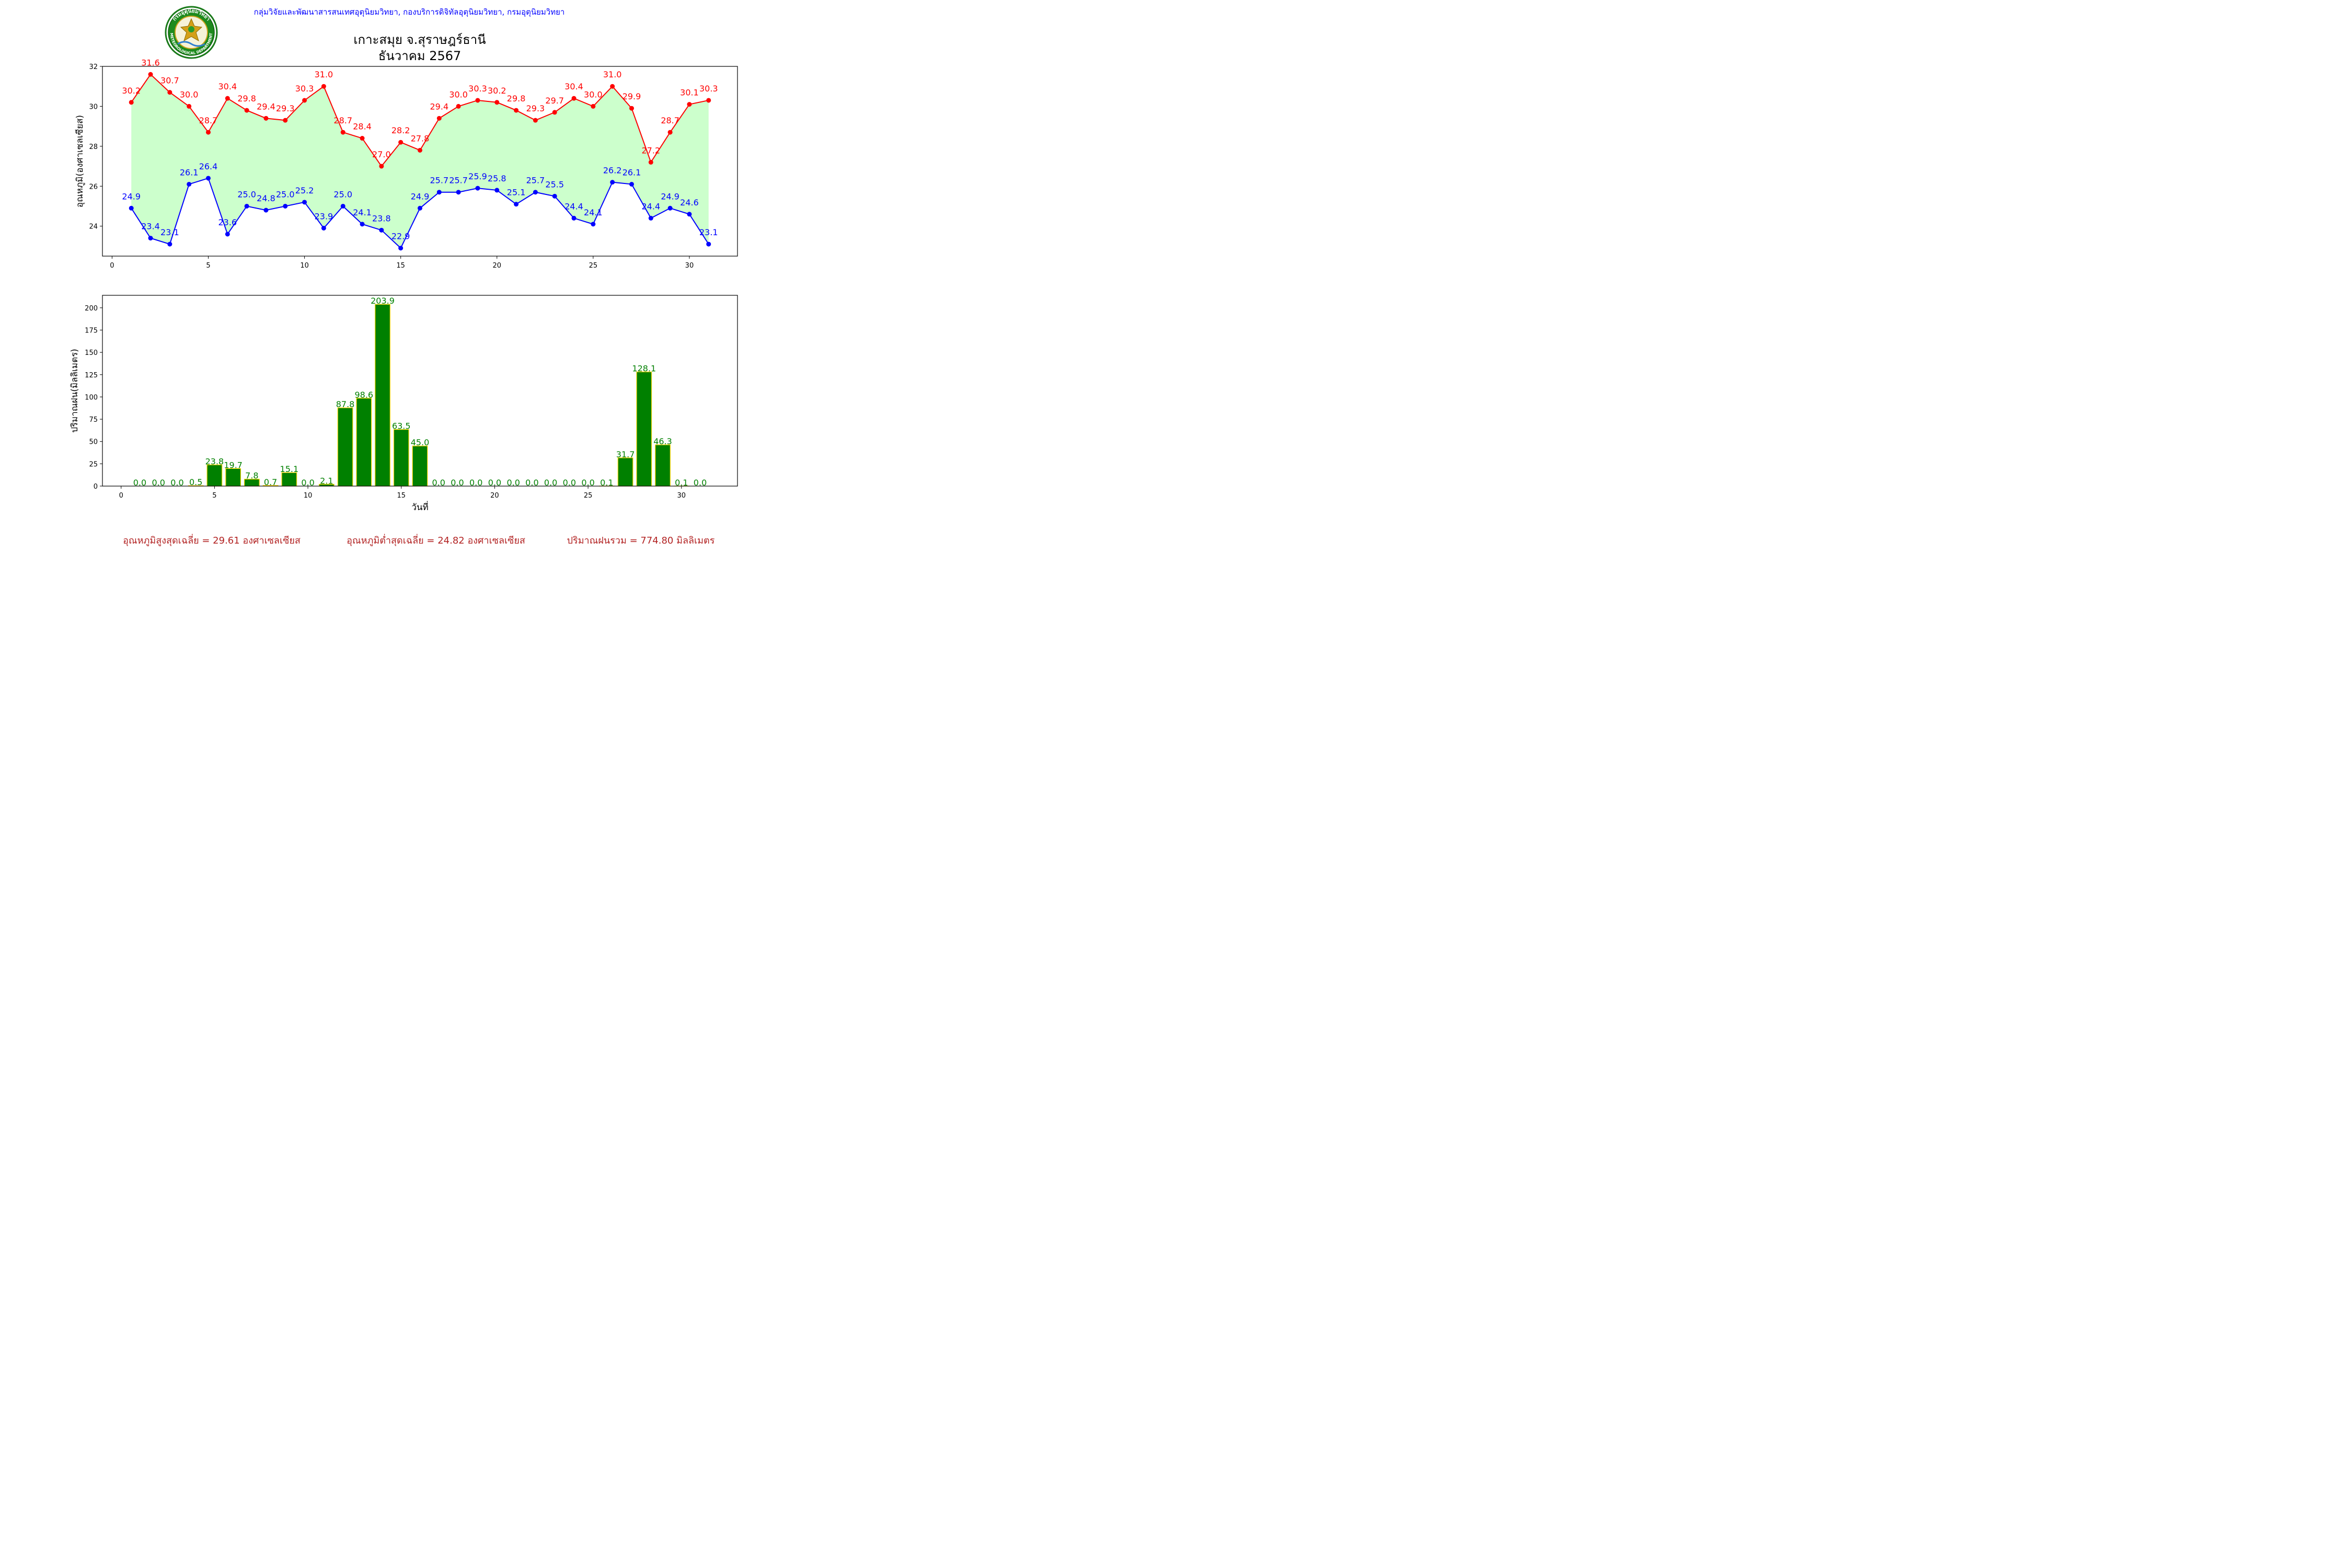 This screenshot has height=1568, width=2352. I want to click on temperature-y-tick-label: 32, so click(93, 67).